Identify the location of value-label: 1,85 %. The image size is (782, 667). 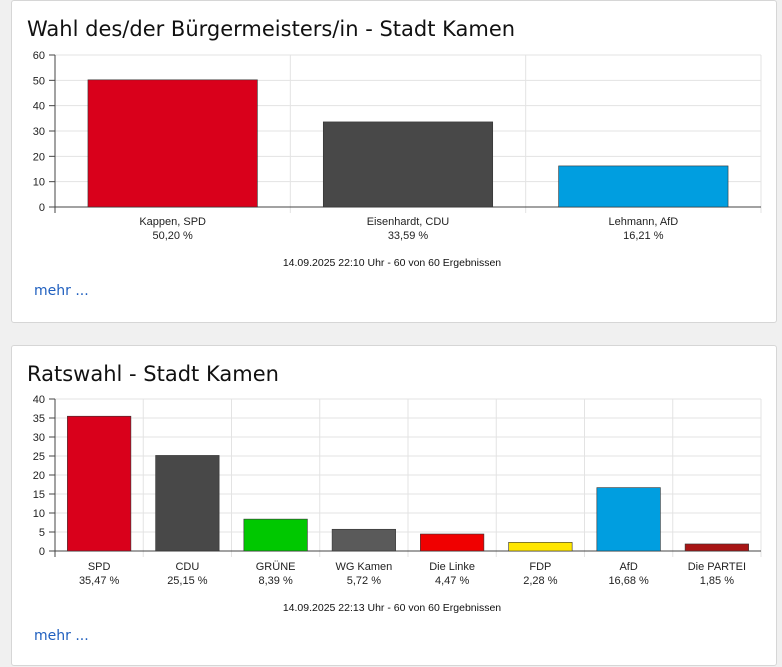
(717, 581).